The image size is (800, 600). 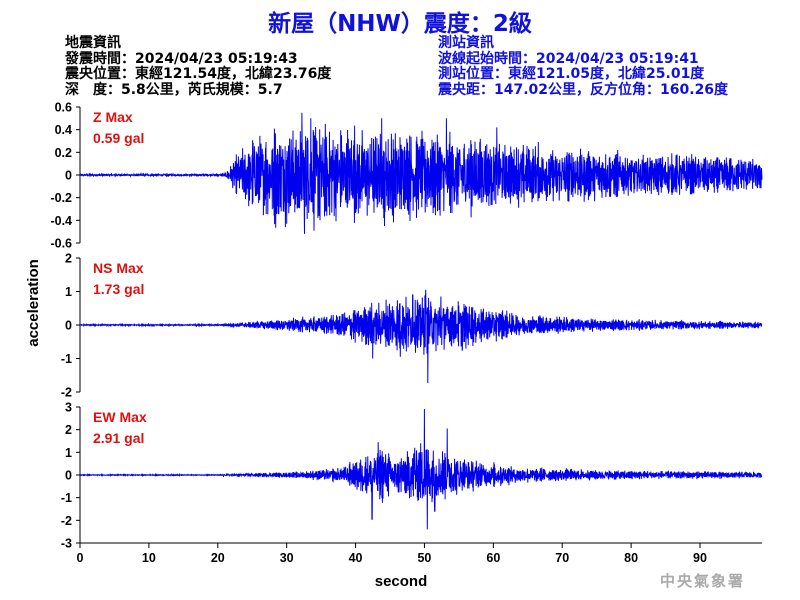 What do you see at coordinates (421, 336) in the screenshot?
I see `trace-NS` at bounding box center [421, 336].